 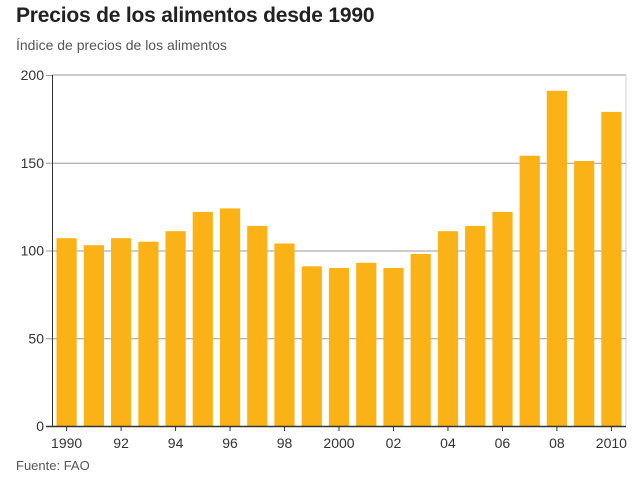 What do you see at coordinates (475, 325) in the screenshot?
I see `bar-2005` at bounding box center [475, 325].